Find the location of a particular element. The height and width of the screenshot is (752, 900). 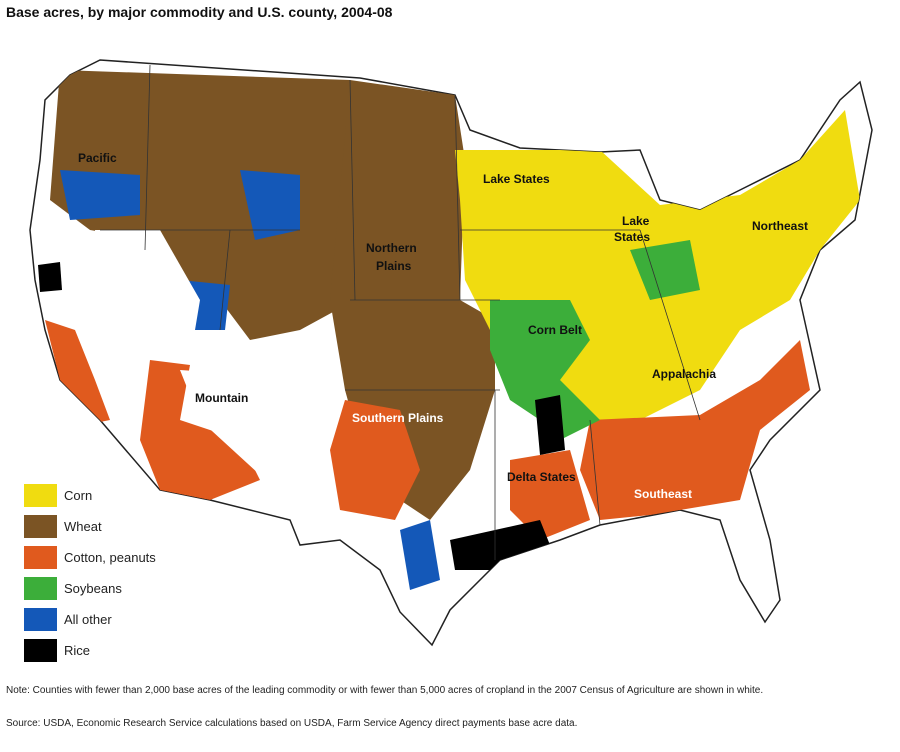

region-label-southern-plains: Southern Plains is located at coordinates (398, 418).